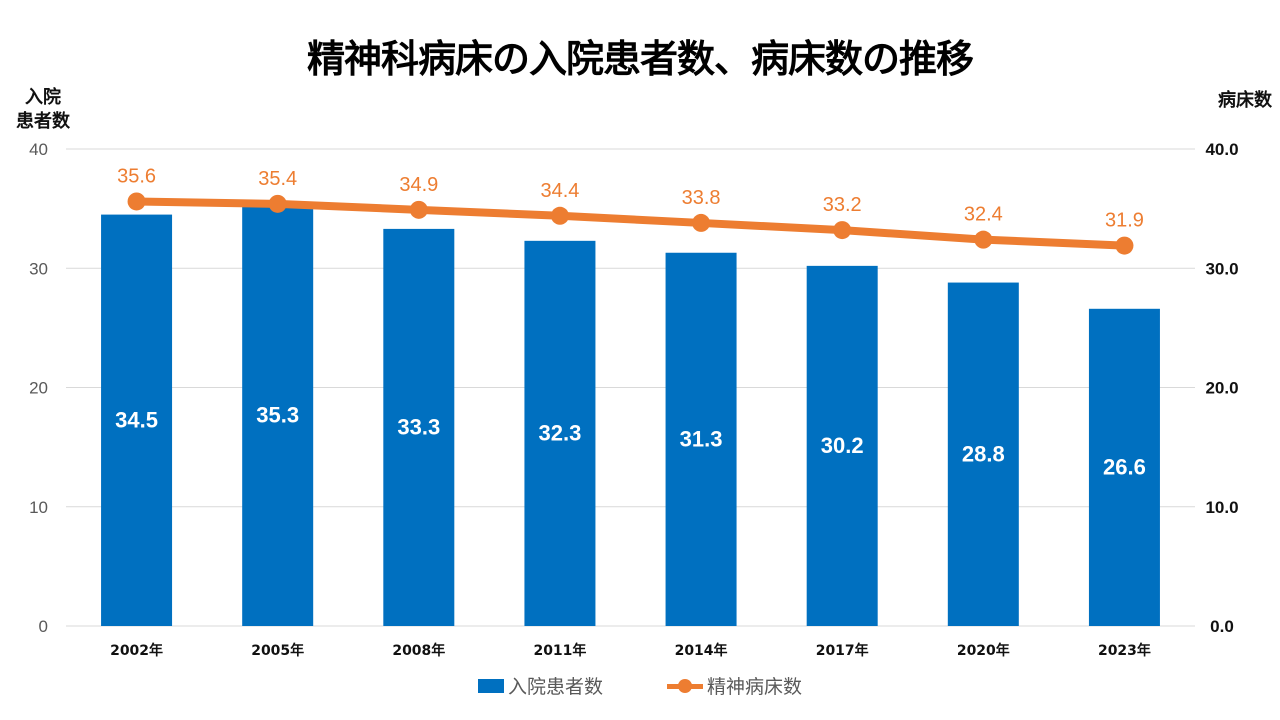 The height and width of the screenshot is (720, 1280). I want to click on line-data-label: 35.4, so click(277, 179).